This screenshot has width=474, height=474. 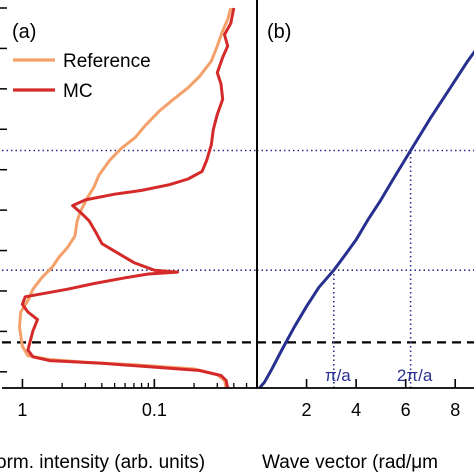 I want to click on x-tick-label-2: 6, so click(x=406, y=410).